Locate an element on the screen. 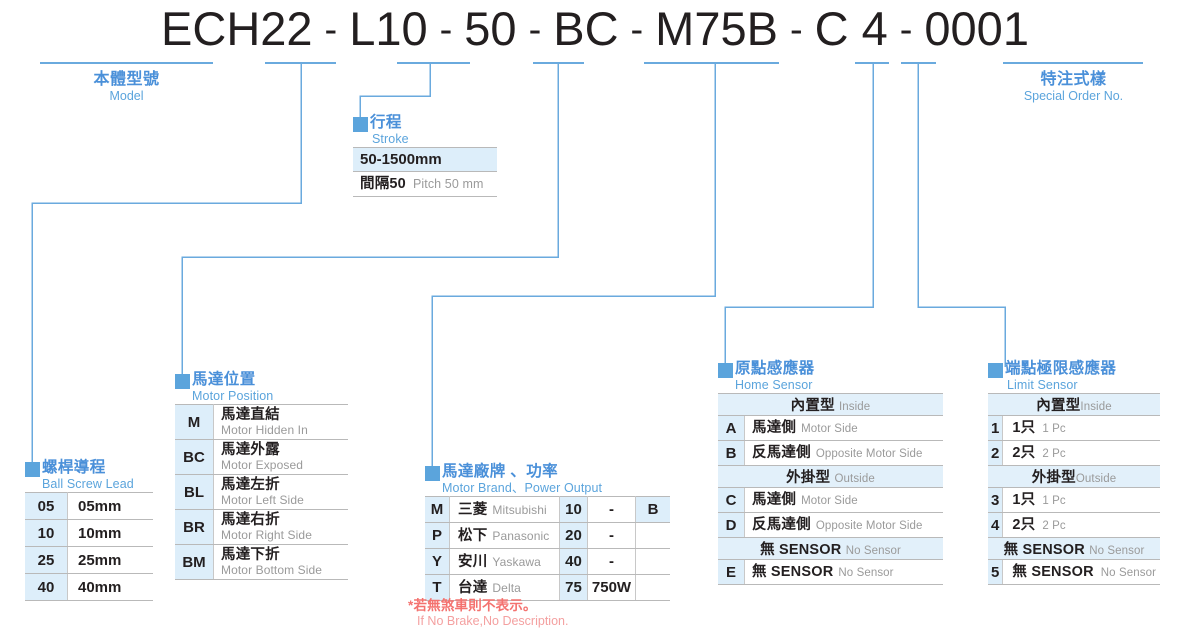  lead-value: 40mm is located at coordinates (110, 587).